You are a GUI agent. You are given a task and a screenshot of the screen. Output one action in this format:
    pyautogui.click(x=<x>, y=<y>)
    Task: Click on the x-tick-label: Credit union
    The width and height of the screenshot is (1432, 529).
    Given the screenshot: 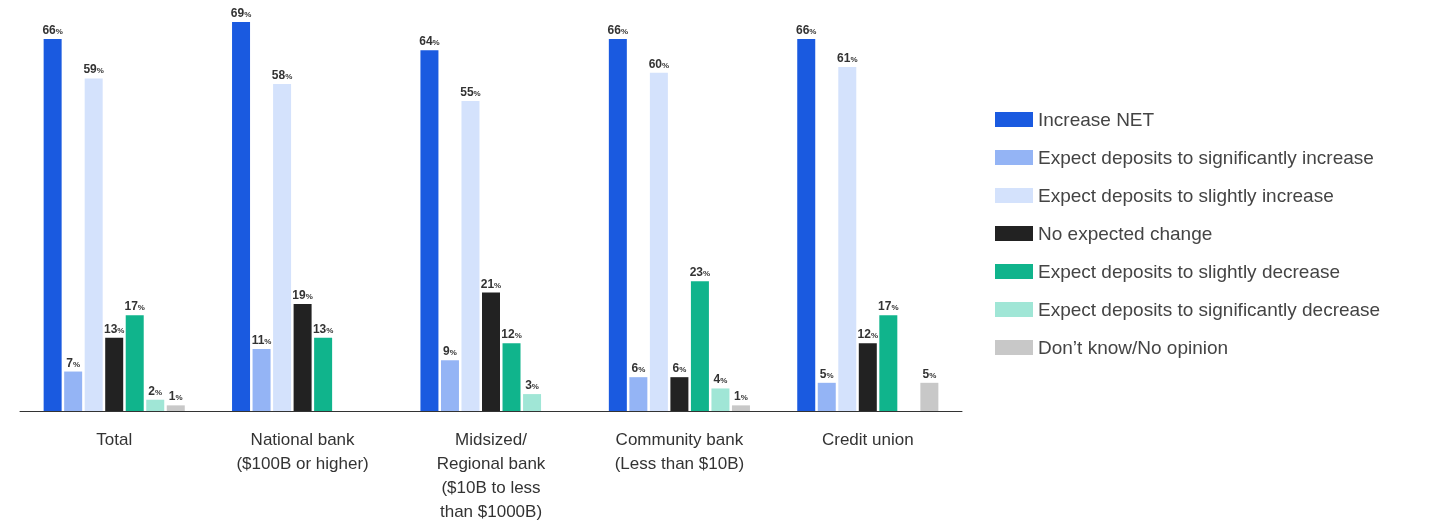 What is the action you would take?
    pyautogui.click(x=867, y=439)
    